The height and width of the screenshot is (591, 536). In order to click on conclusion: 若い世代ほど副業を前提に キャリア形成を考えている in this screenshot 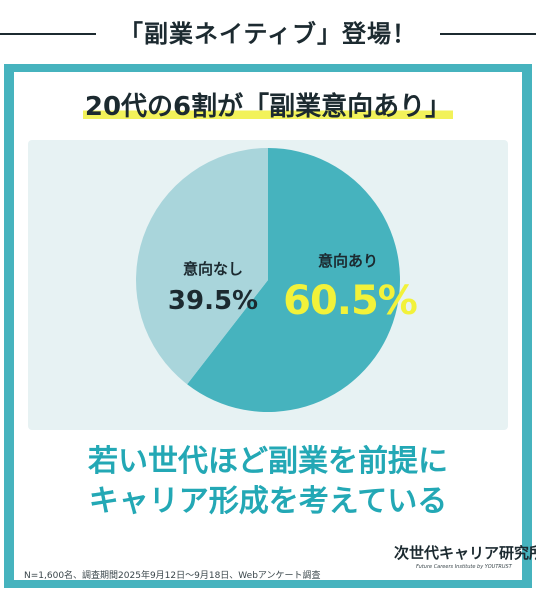, I will do `click(268, 482)`.